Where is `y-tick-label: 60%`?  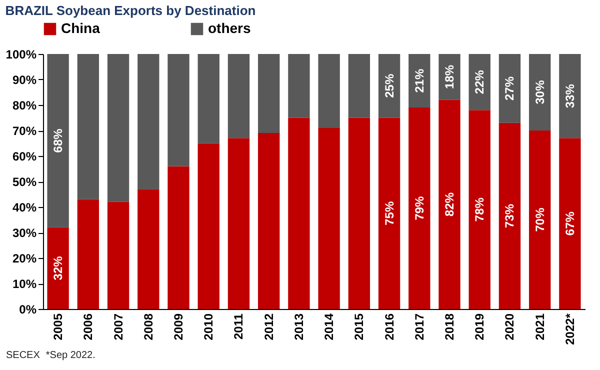
y-tick-label: 60% is located at coordinates (24, 157).